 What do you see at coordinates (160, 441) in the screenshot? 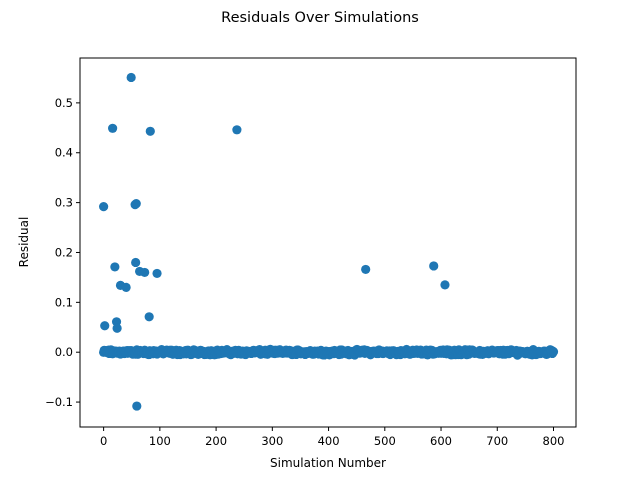
I see `x-tick-label: 100` at bounding box center [160, 441].